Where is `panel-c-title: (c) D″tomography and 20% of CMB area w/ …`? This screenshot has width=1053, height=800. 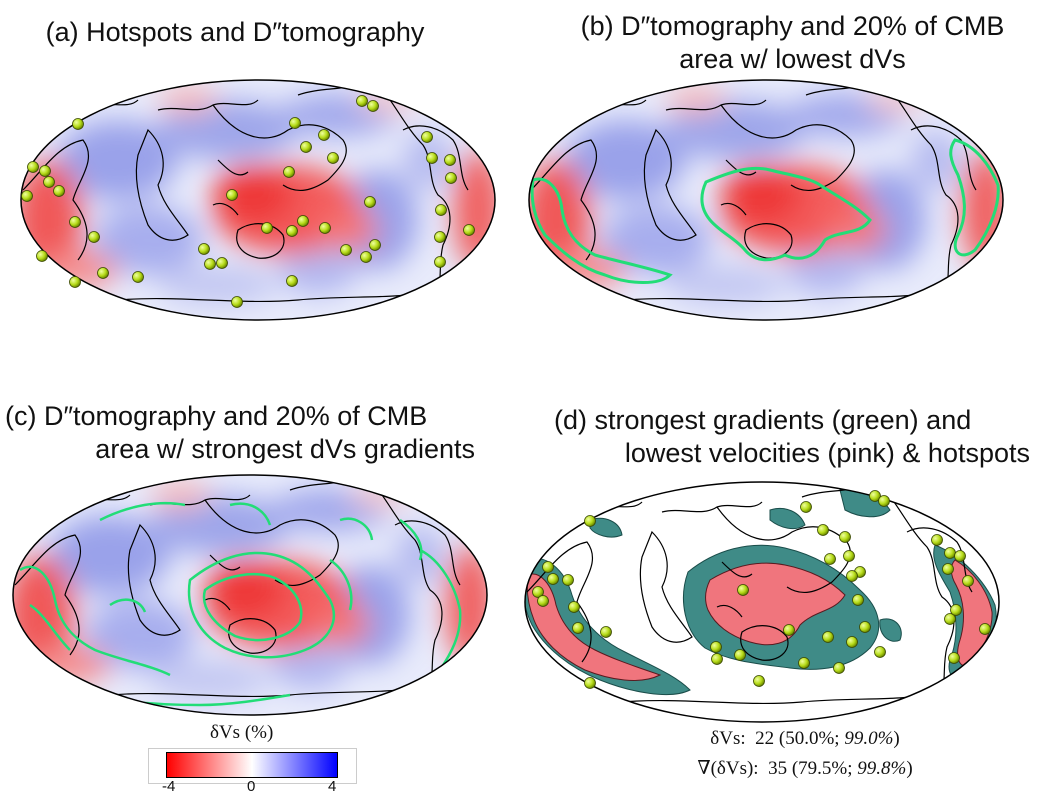
panel-c-title: (c) D″tomography and 20% of CMB area w/ … is located at coordinates (240, 433).